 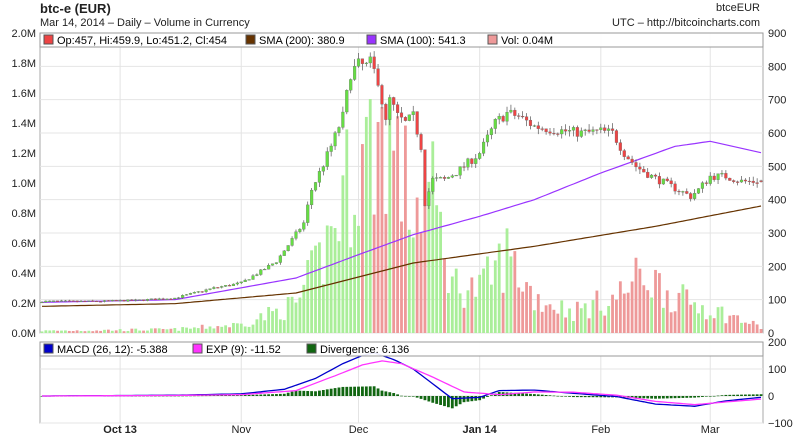 I want to click on price-tick-label: 400, so click(x=777, y=201).